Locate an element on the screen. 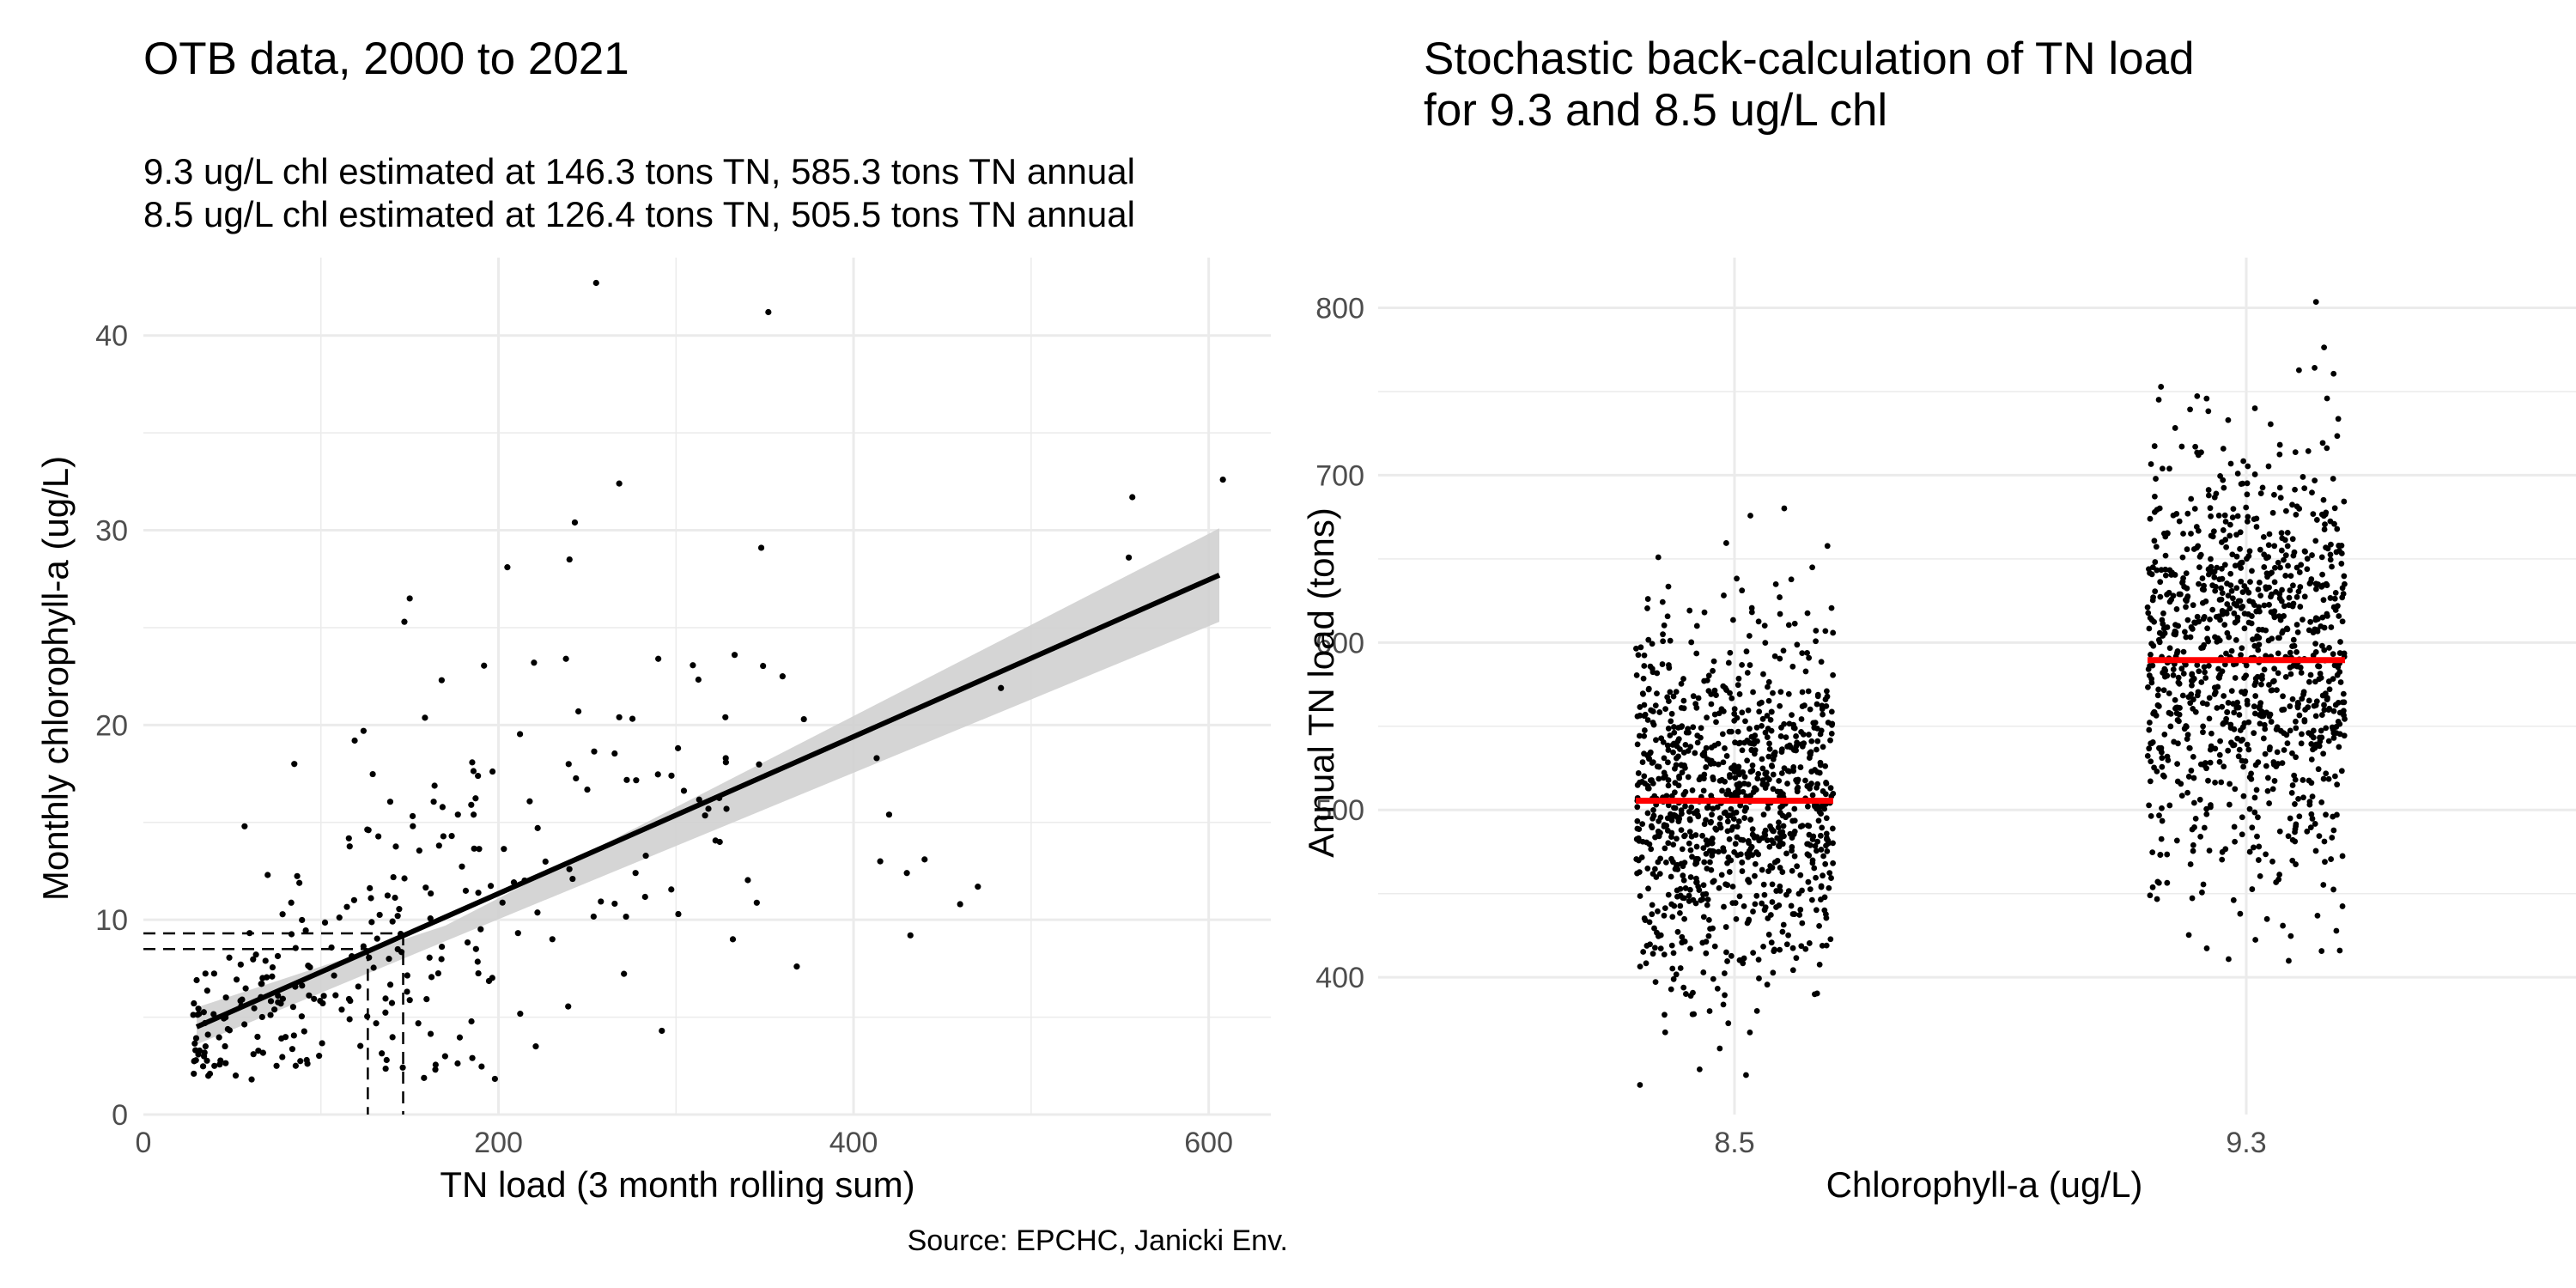 This screenshot has width=2576, height=1288. y-tick-label: 10 is located at coordinates (112, 921).